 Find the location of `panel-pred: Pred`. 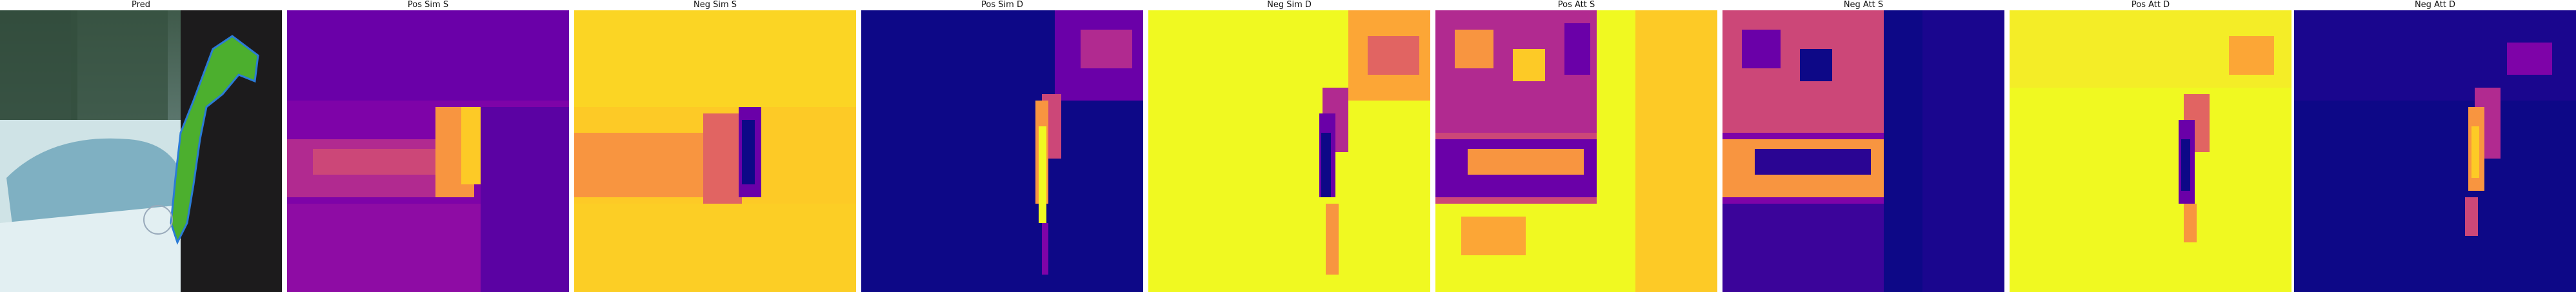

panel-pred: Pred is located at coordinates (141, 146).